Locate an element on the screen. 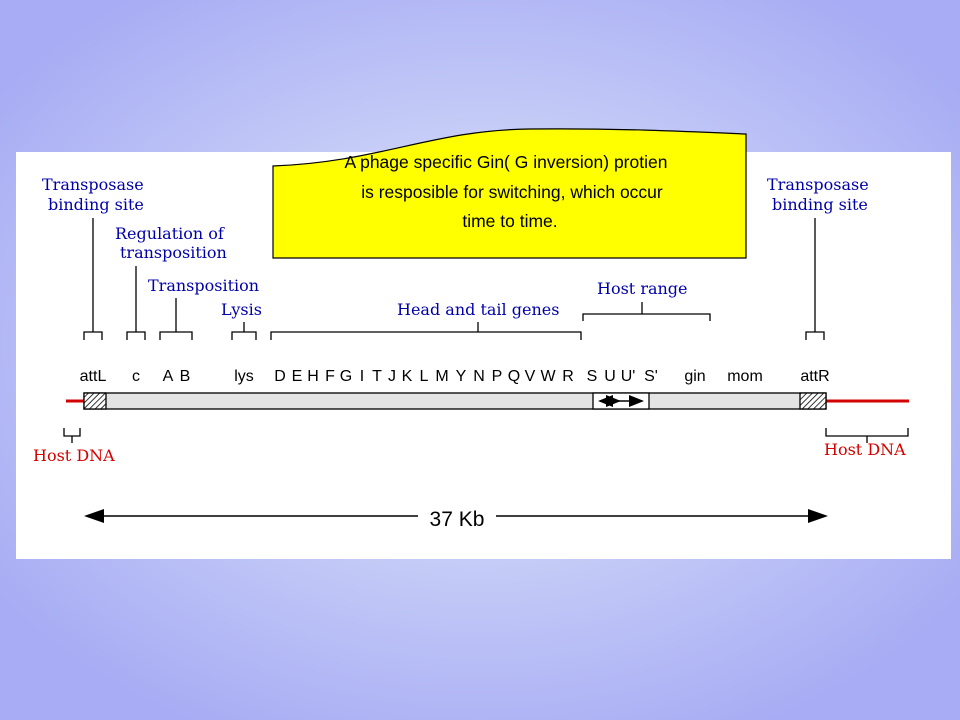 Image resolution: width=960 pixels, height=720 pixels. gene-label-10: I is located at coordinates (362, 376).